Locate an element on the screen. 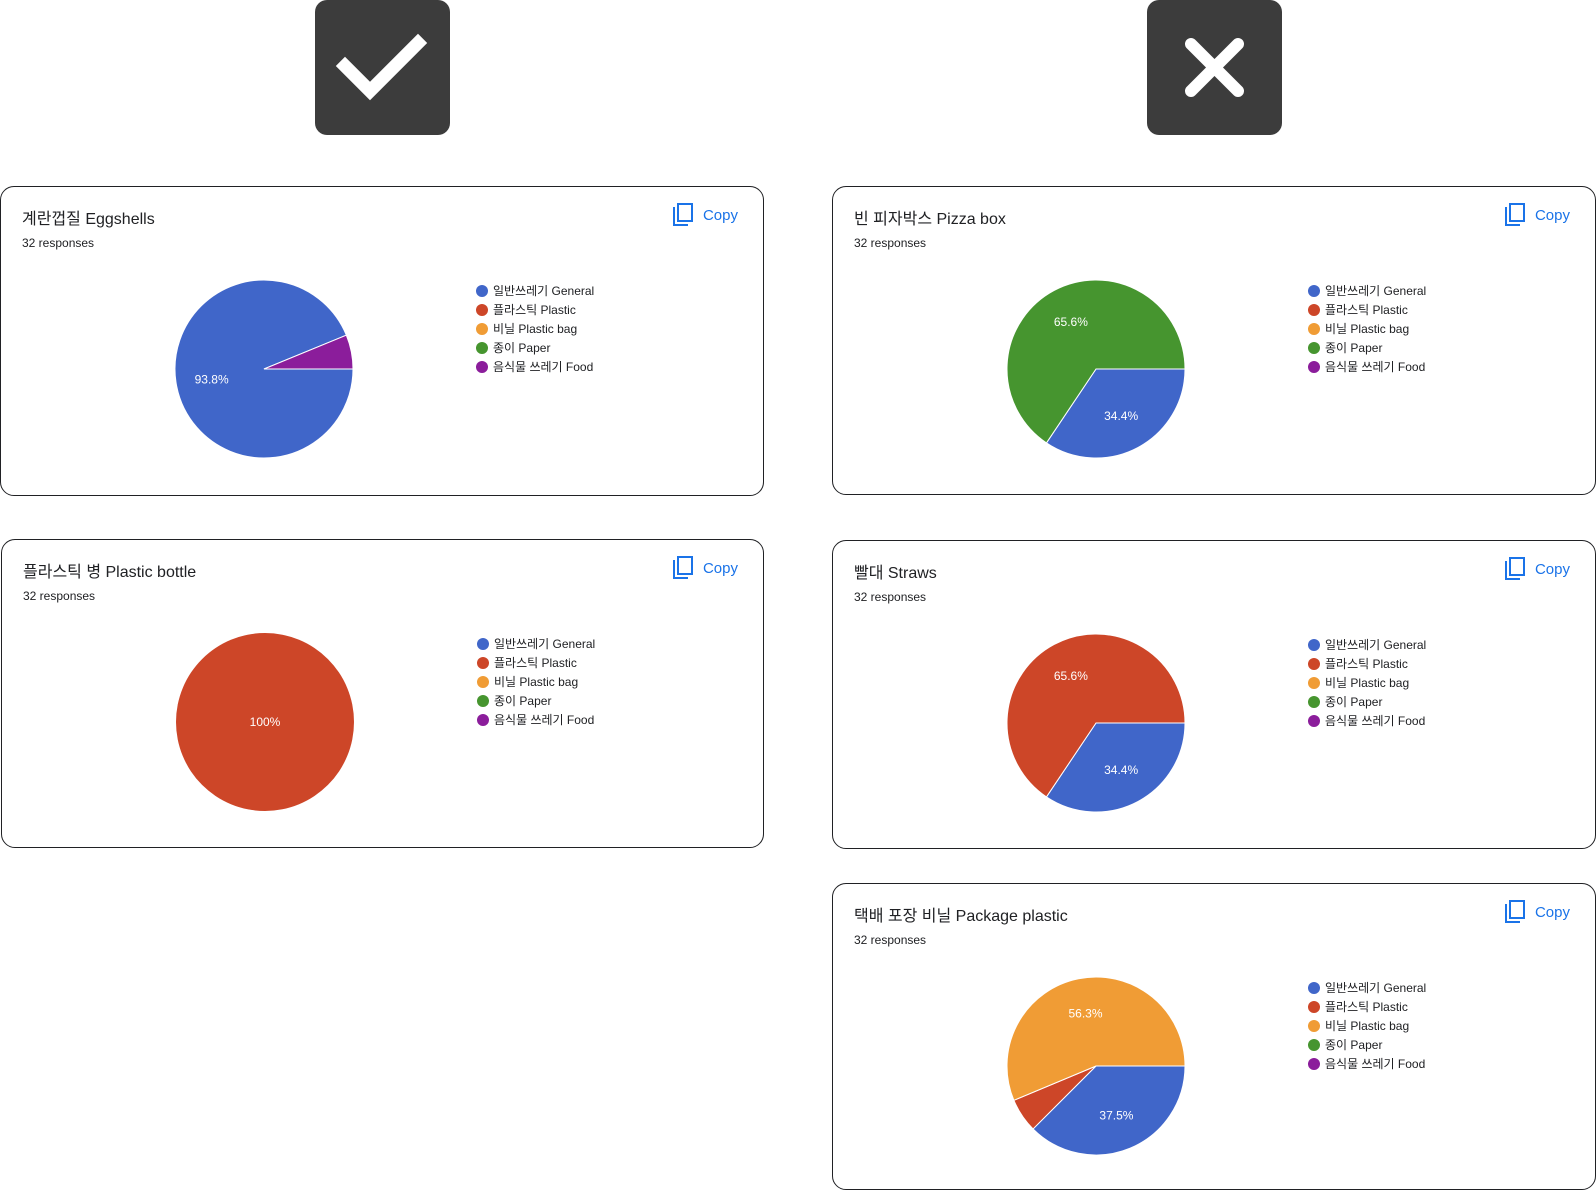  chart-title: 택배 포장 비닐 Package plastic is located at coordinates (961, 916).